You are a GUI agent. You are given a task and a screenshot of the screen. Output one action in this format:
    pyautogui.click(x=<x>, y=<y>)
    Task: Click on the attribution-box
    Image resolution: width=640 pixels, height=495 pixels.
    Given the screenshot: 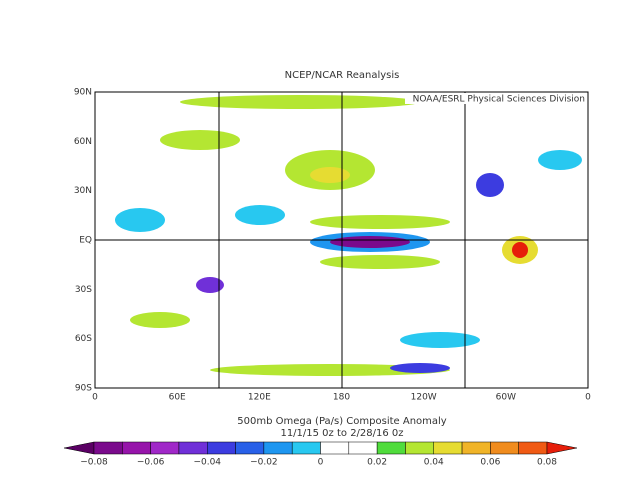 What is the action you would take?
    pyautogui.click(x=496, y=98)
    